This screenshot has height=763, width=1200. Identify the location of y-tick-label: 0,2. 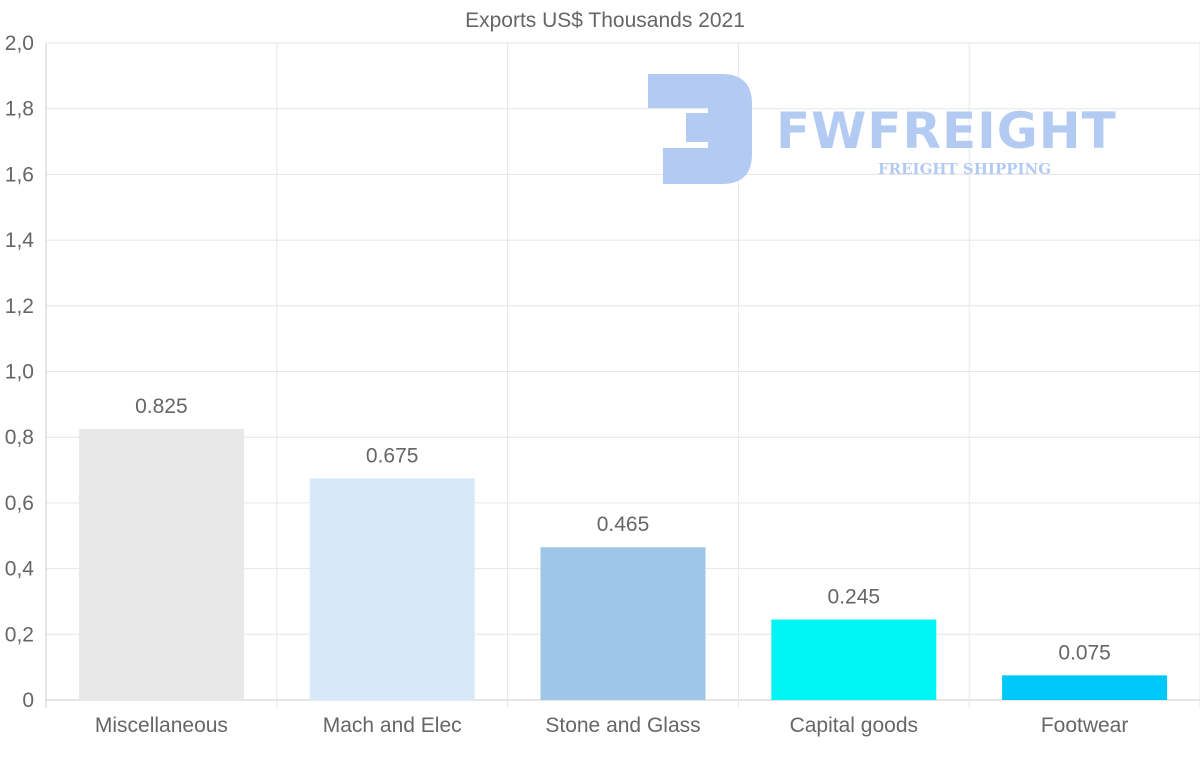
(19, 634).